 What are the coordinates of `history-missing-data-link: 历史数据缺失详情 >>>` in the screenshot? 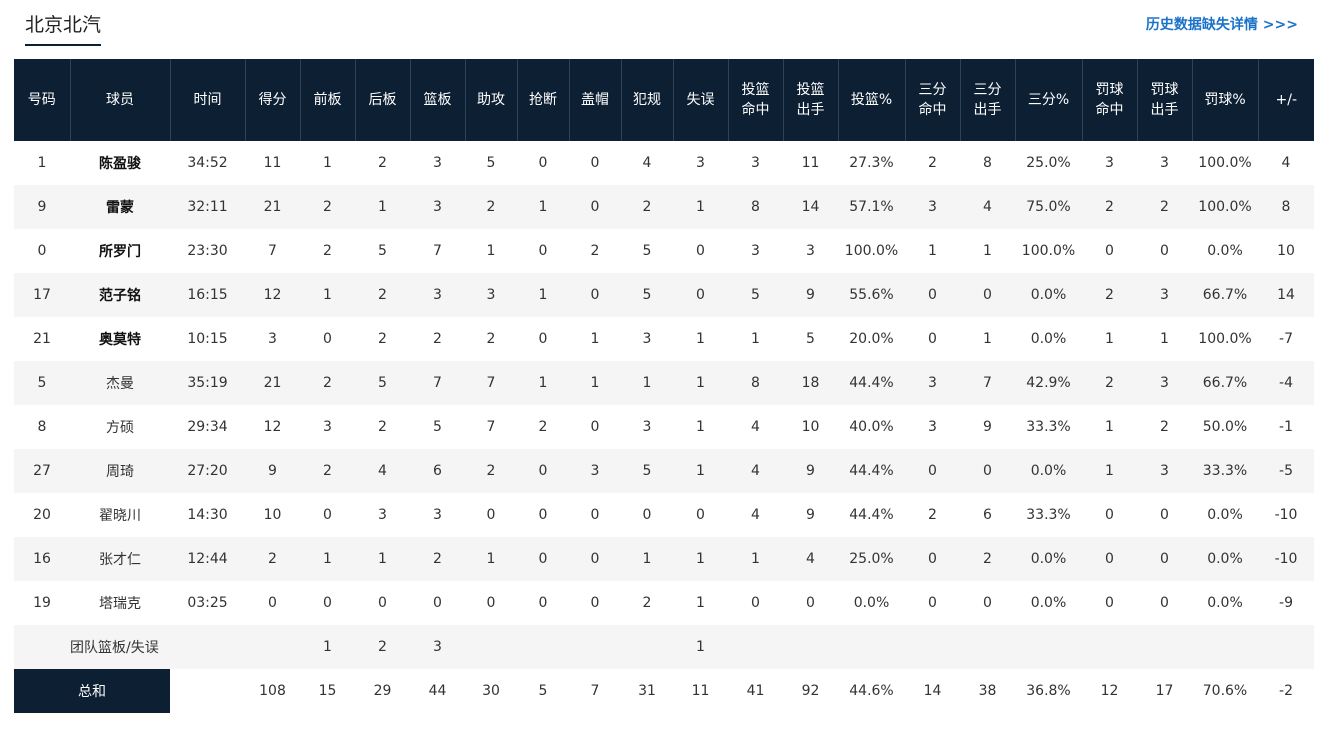 It's located at (1221, 25).